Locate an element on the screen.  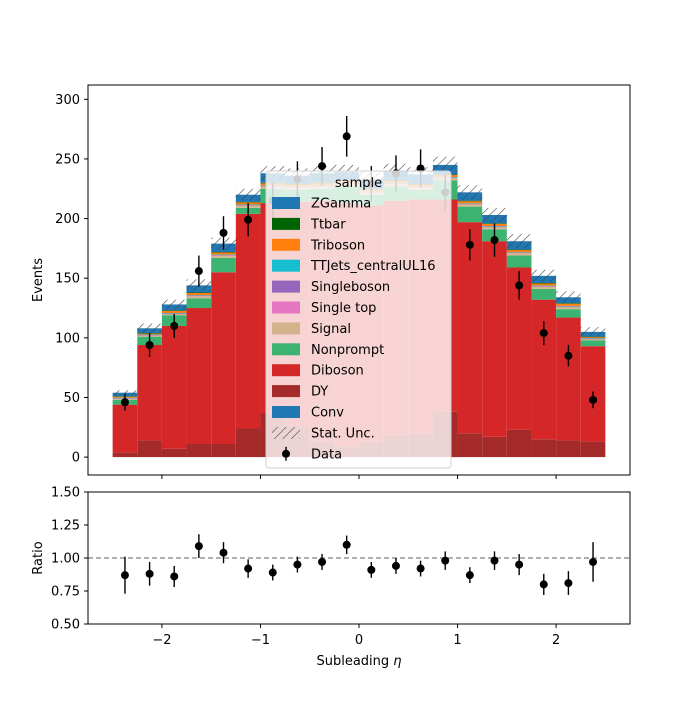
ratio-x-axis-ticks: −2 −1 0 1 2 is located at coordinates (356, 636).